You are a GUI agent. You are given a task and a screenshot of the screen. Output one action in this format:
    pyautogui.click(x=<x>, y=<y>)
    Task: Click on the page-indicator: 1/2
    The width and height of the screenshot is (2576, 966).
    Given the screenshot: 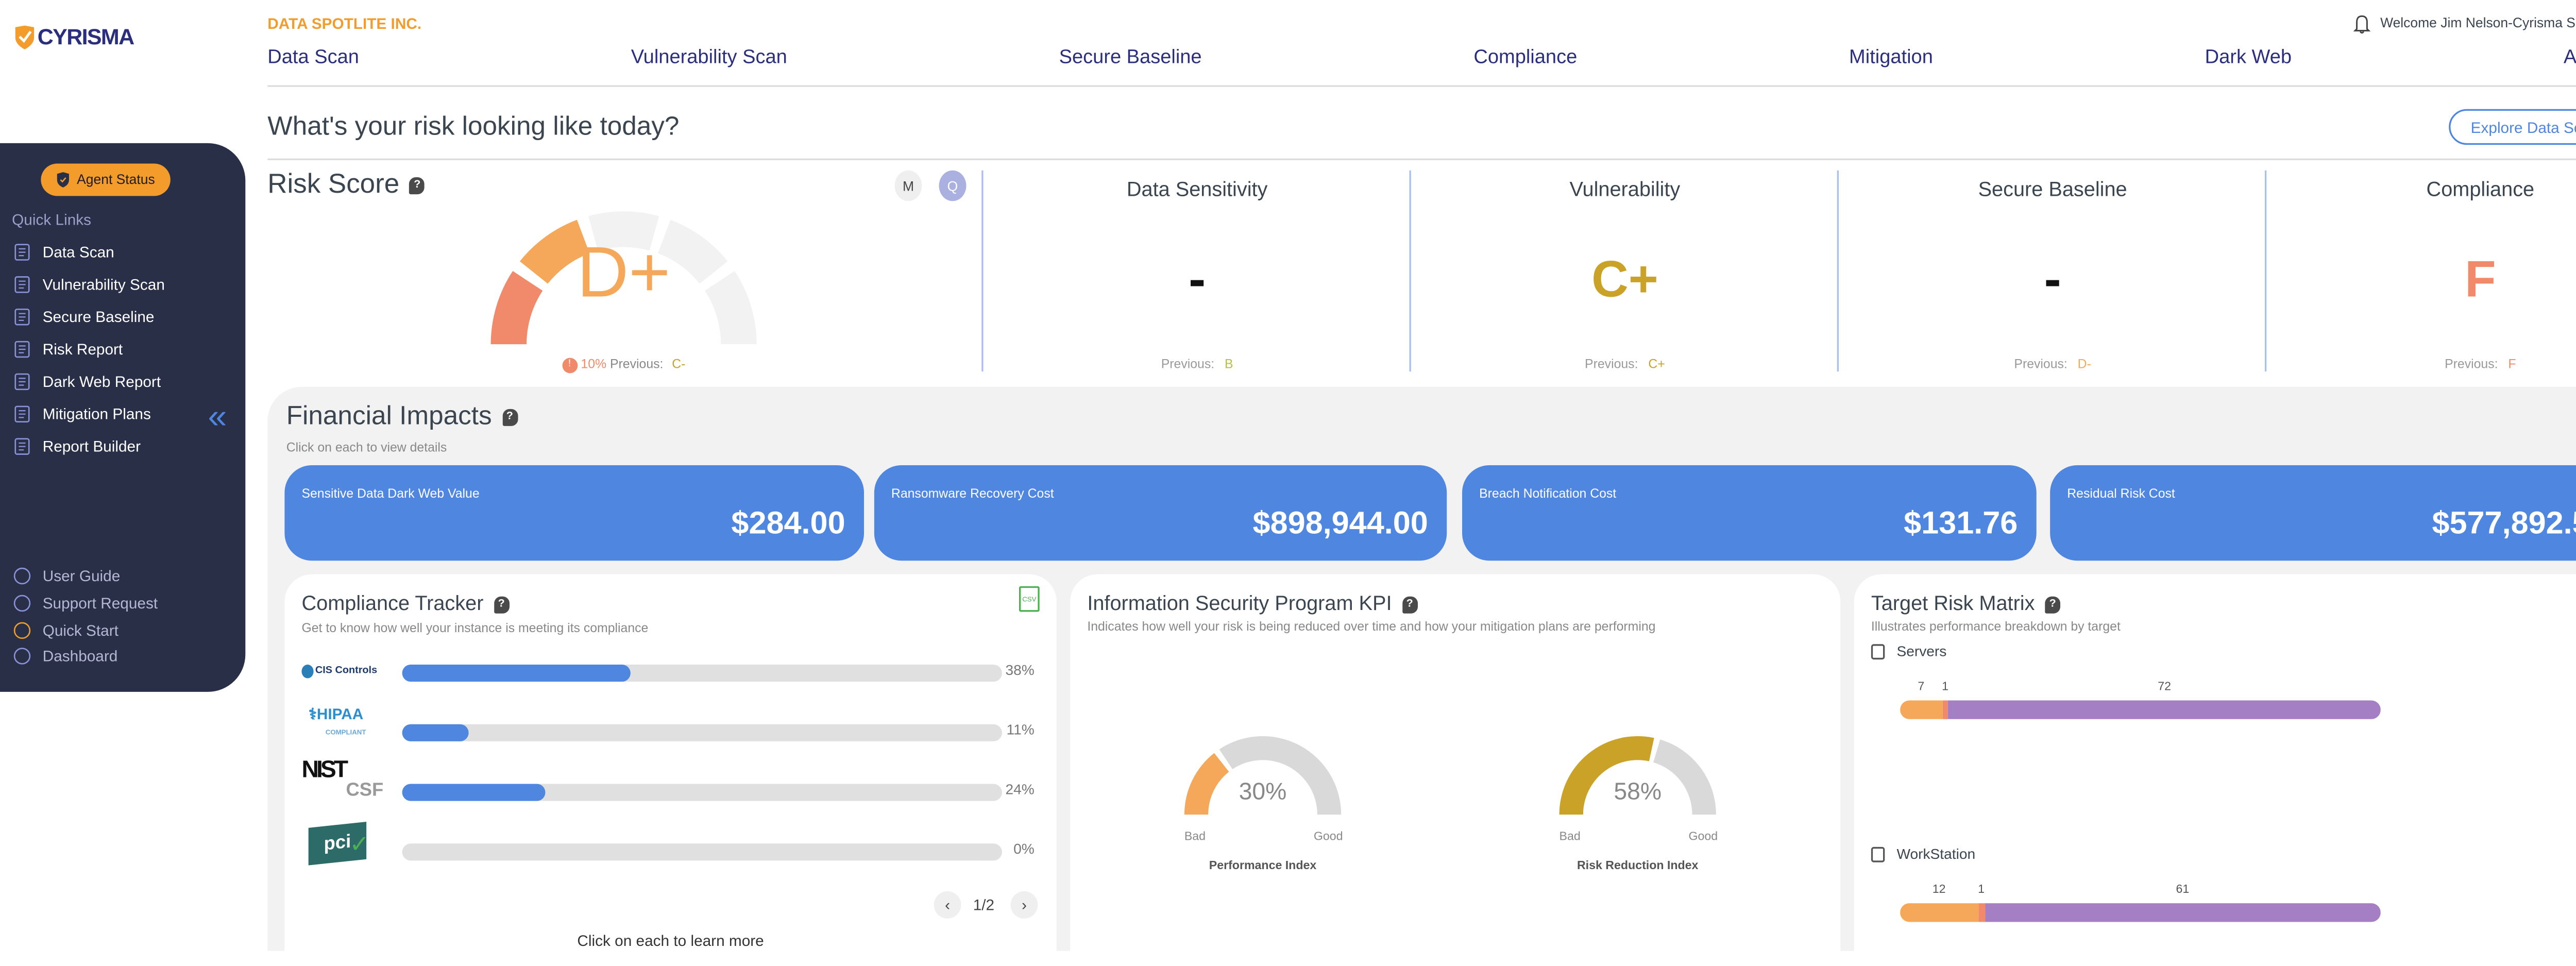 What is the action you would take?
    pyautogui.click(x=984, y=904)
    